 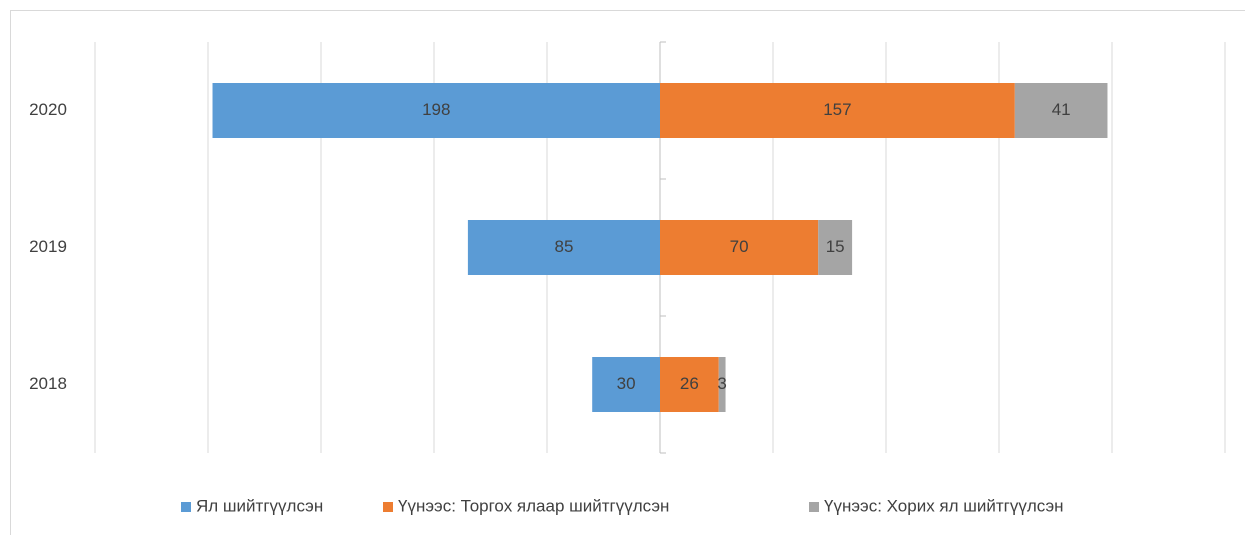 I want to click on data-label: 198, so click(x=436, y=109).